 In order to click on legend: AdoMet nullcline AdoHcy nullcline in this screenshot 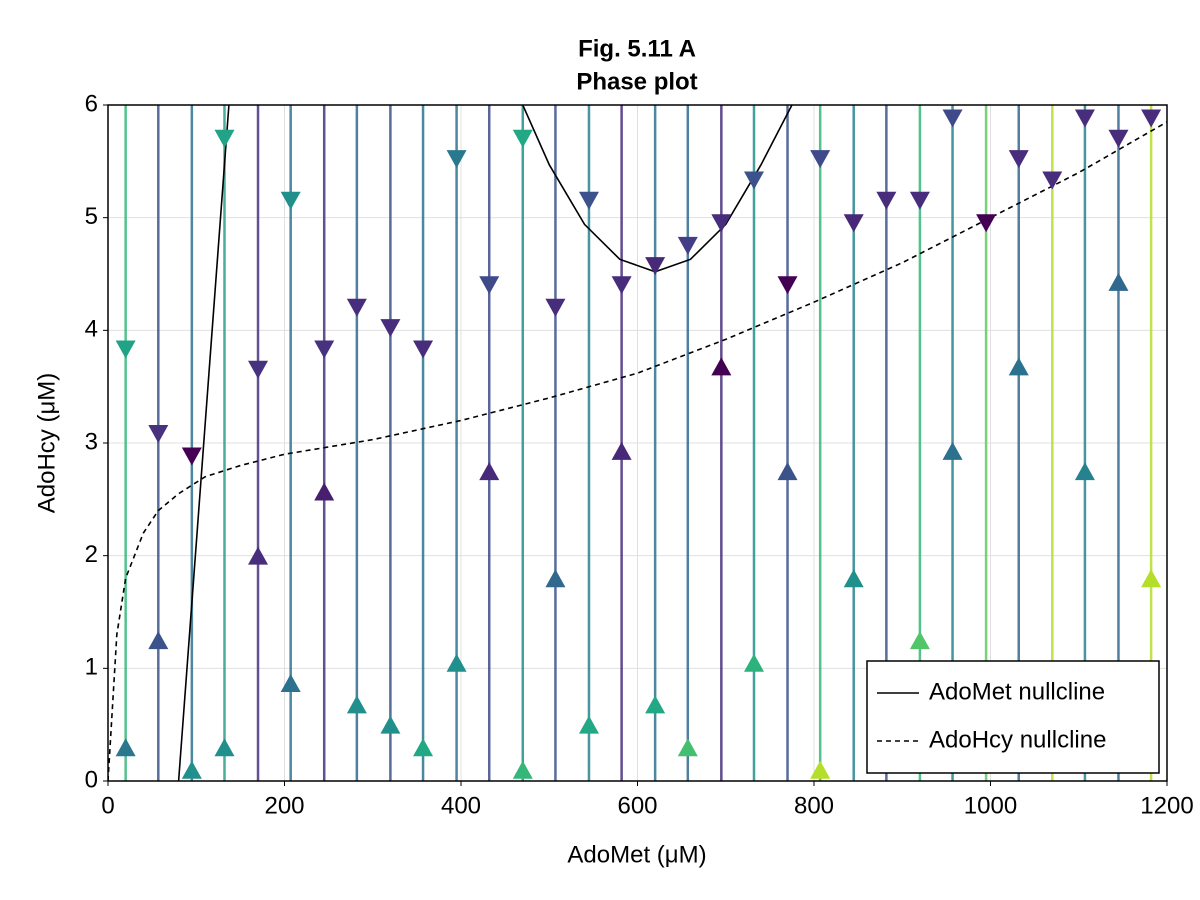, I will do `click(1013, 717)`.